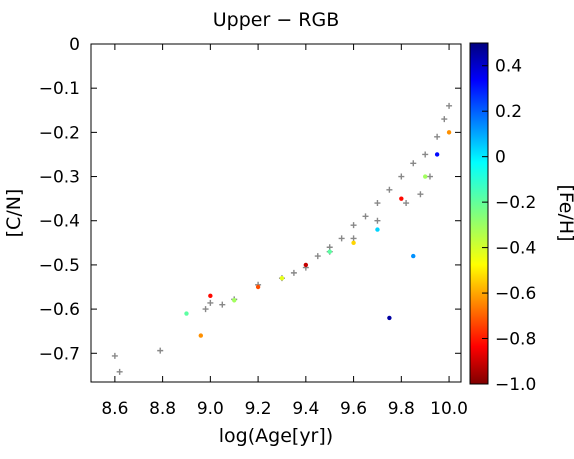 Image resolution: width=574 pixels, height=459 pixels. Describe the element at coordinates (305, 409) in the screenshot. I see `x-tick-label: 9.4` at that location.